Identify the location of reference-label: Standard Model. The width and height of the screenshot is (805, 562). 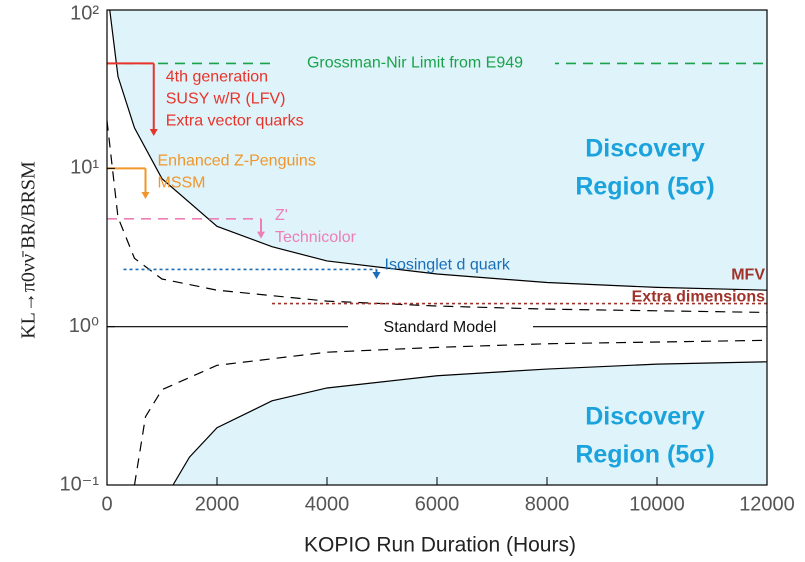
(440, 327).